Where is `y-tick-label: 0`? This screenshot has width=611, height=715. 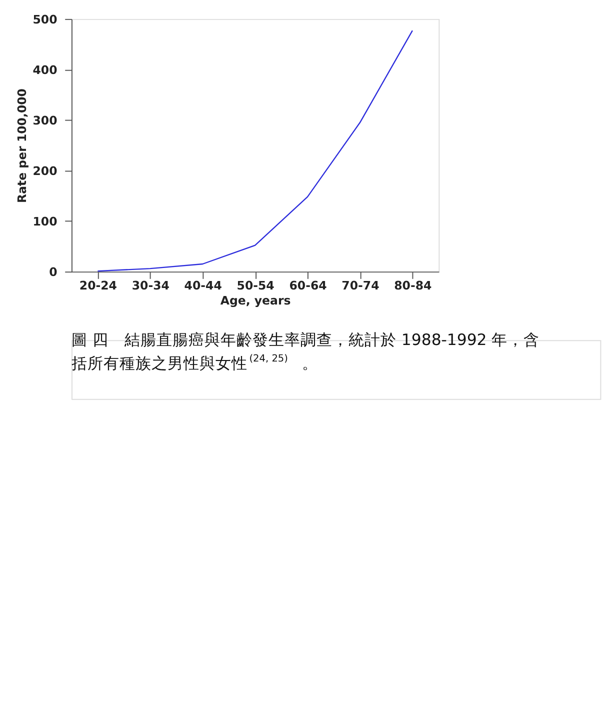
y-tick-label: 0 is located at coordinates (53, 271).